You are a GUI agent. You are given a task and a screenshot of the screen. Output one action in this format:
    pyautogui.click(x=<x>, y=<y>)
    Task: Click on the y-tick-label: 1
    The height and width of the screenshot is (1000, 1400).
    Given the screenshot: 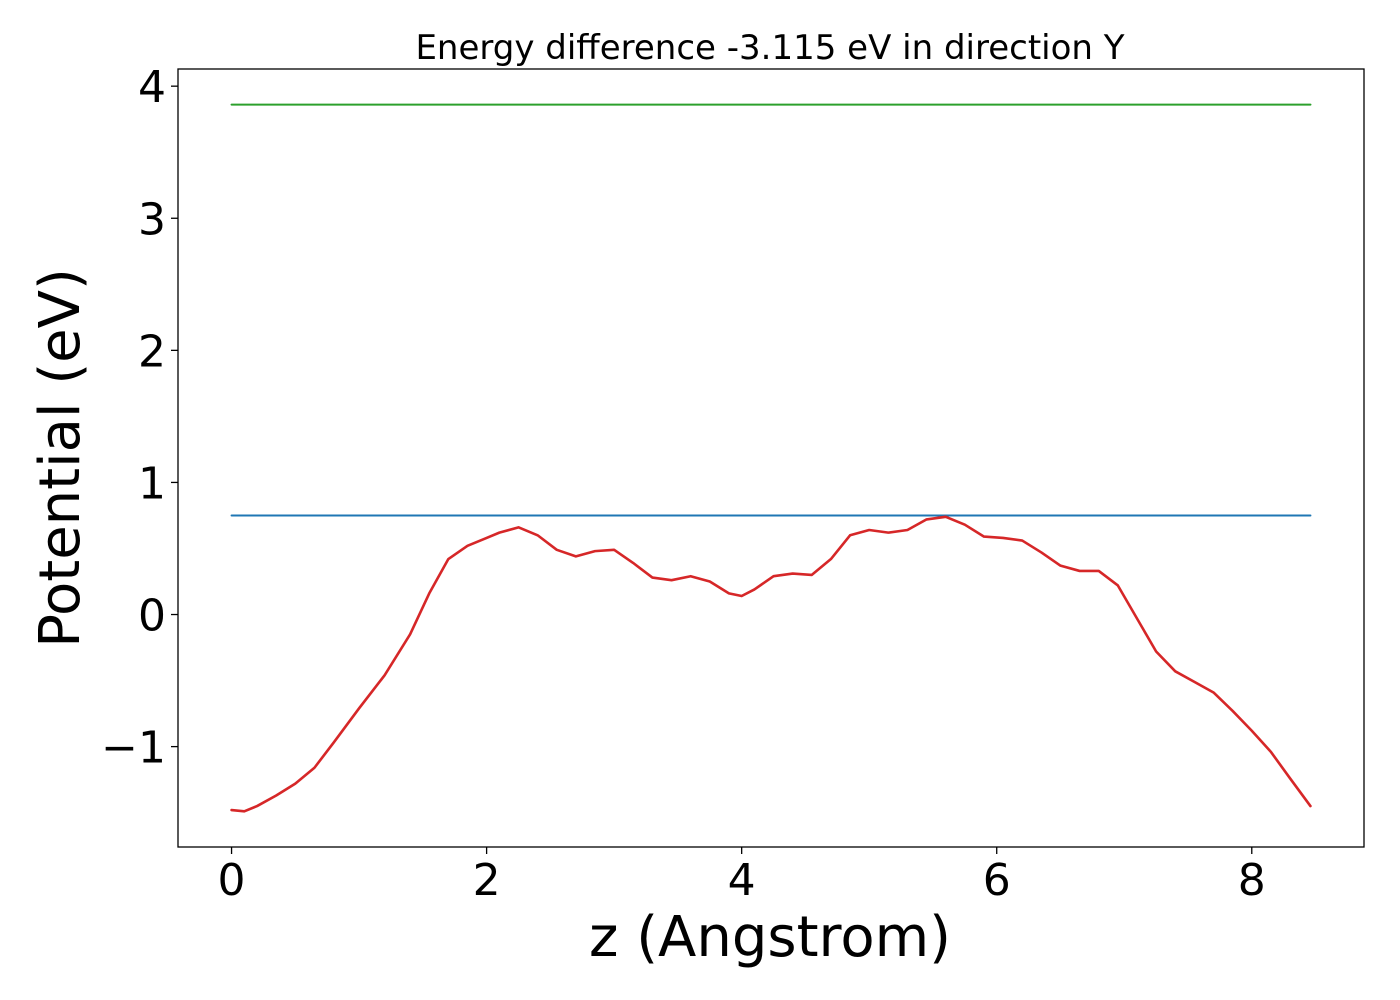 What is the action you would take?
    pyautogui.click(x=152, y=483)
    